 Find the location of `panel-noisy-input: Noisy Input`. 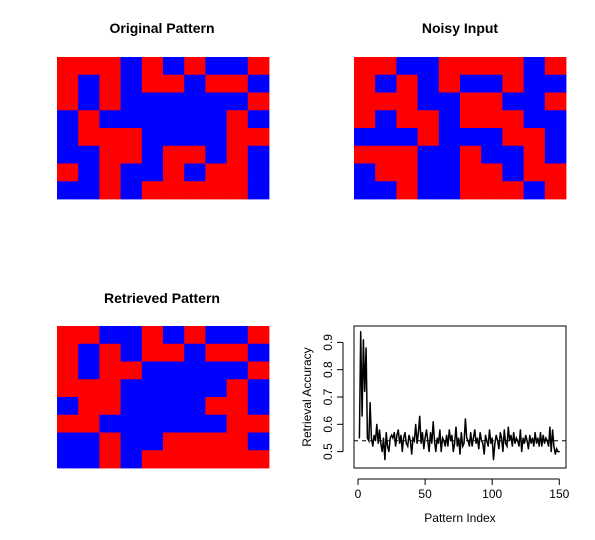

panel-noisy-input: Noisy Input is located at coordinates (460, 110).